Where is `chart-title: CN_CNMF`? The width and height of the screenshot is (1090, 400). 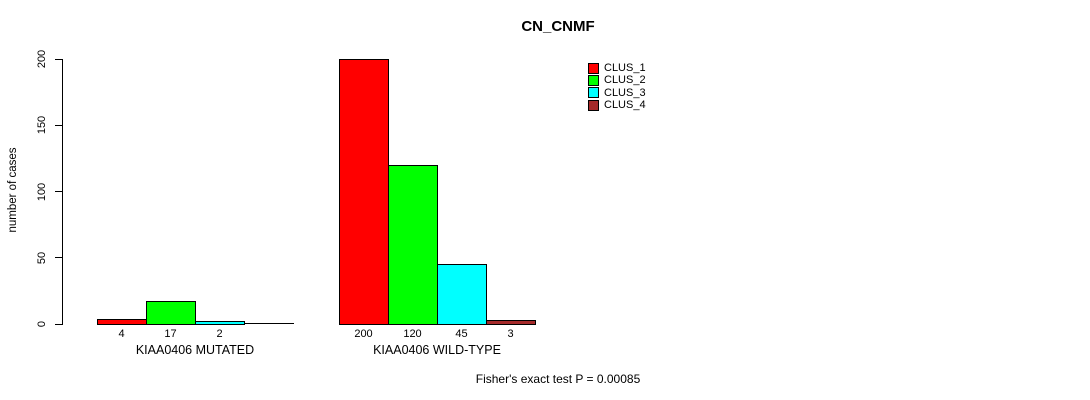 chart-title: CN_CNMF is located at coordinates (558, 26).